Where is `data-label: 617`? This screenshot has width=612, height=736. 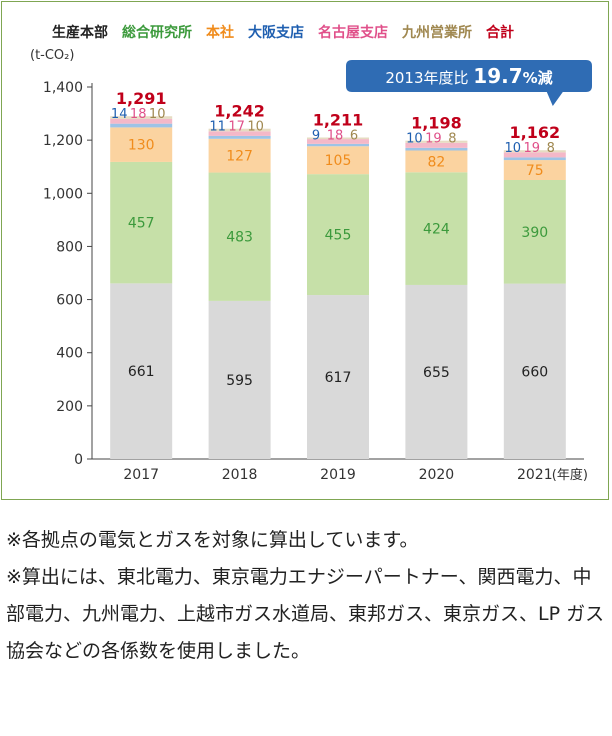 data-label: 617 is located at coordinates (338, 378).